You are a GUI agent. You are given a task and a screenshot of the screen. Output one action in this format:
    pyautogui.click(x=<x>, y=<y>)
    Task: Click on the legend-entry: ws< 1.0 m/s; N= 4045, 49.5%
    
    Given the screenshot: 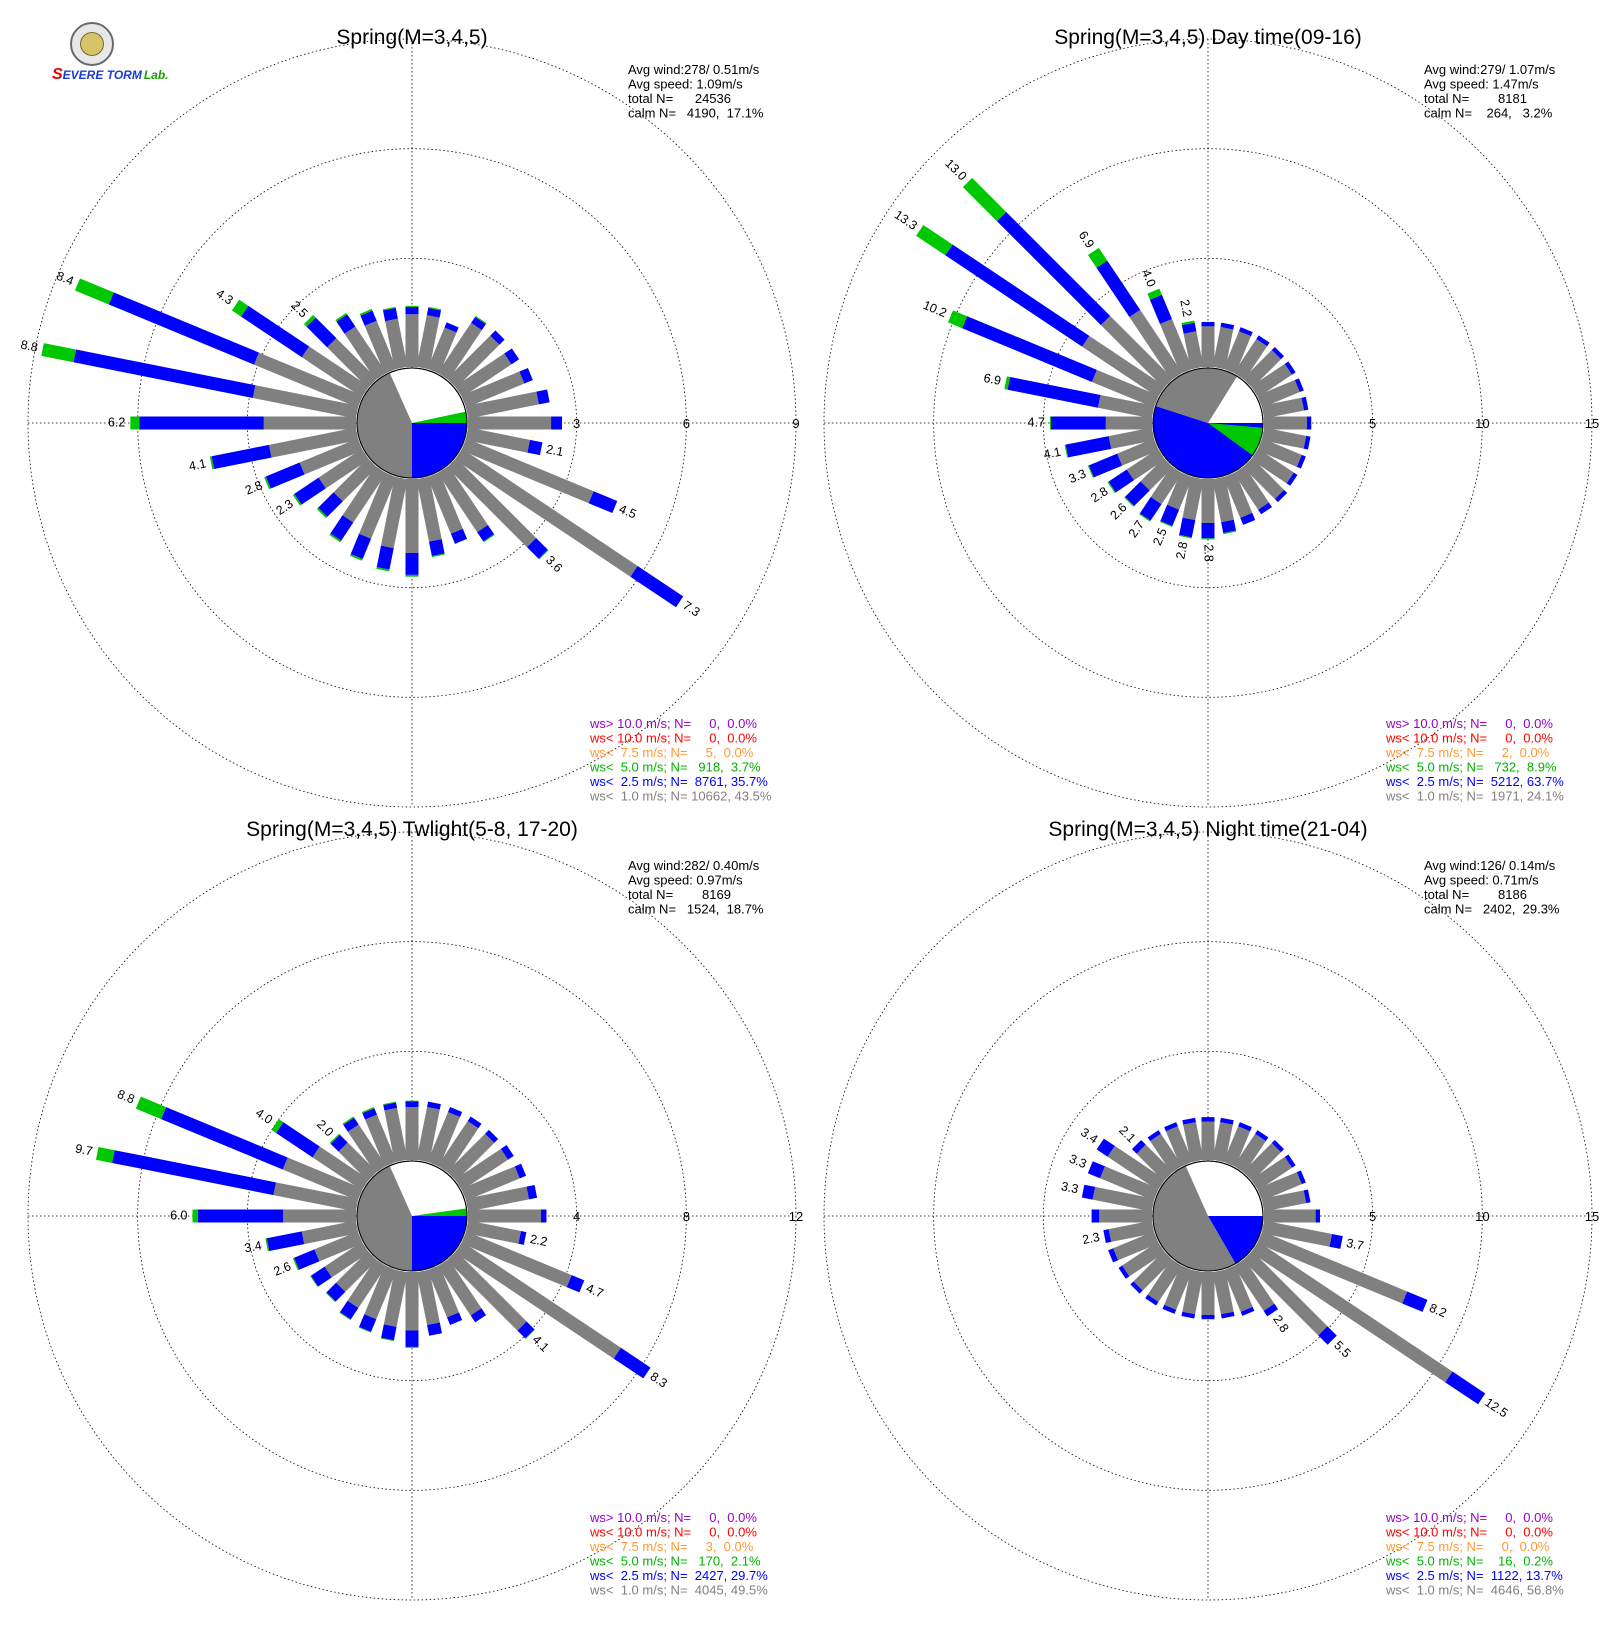 What is the action you would take?
    pyautogui.click(x=678, y=1590)
    